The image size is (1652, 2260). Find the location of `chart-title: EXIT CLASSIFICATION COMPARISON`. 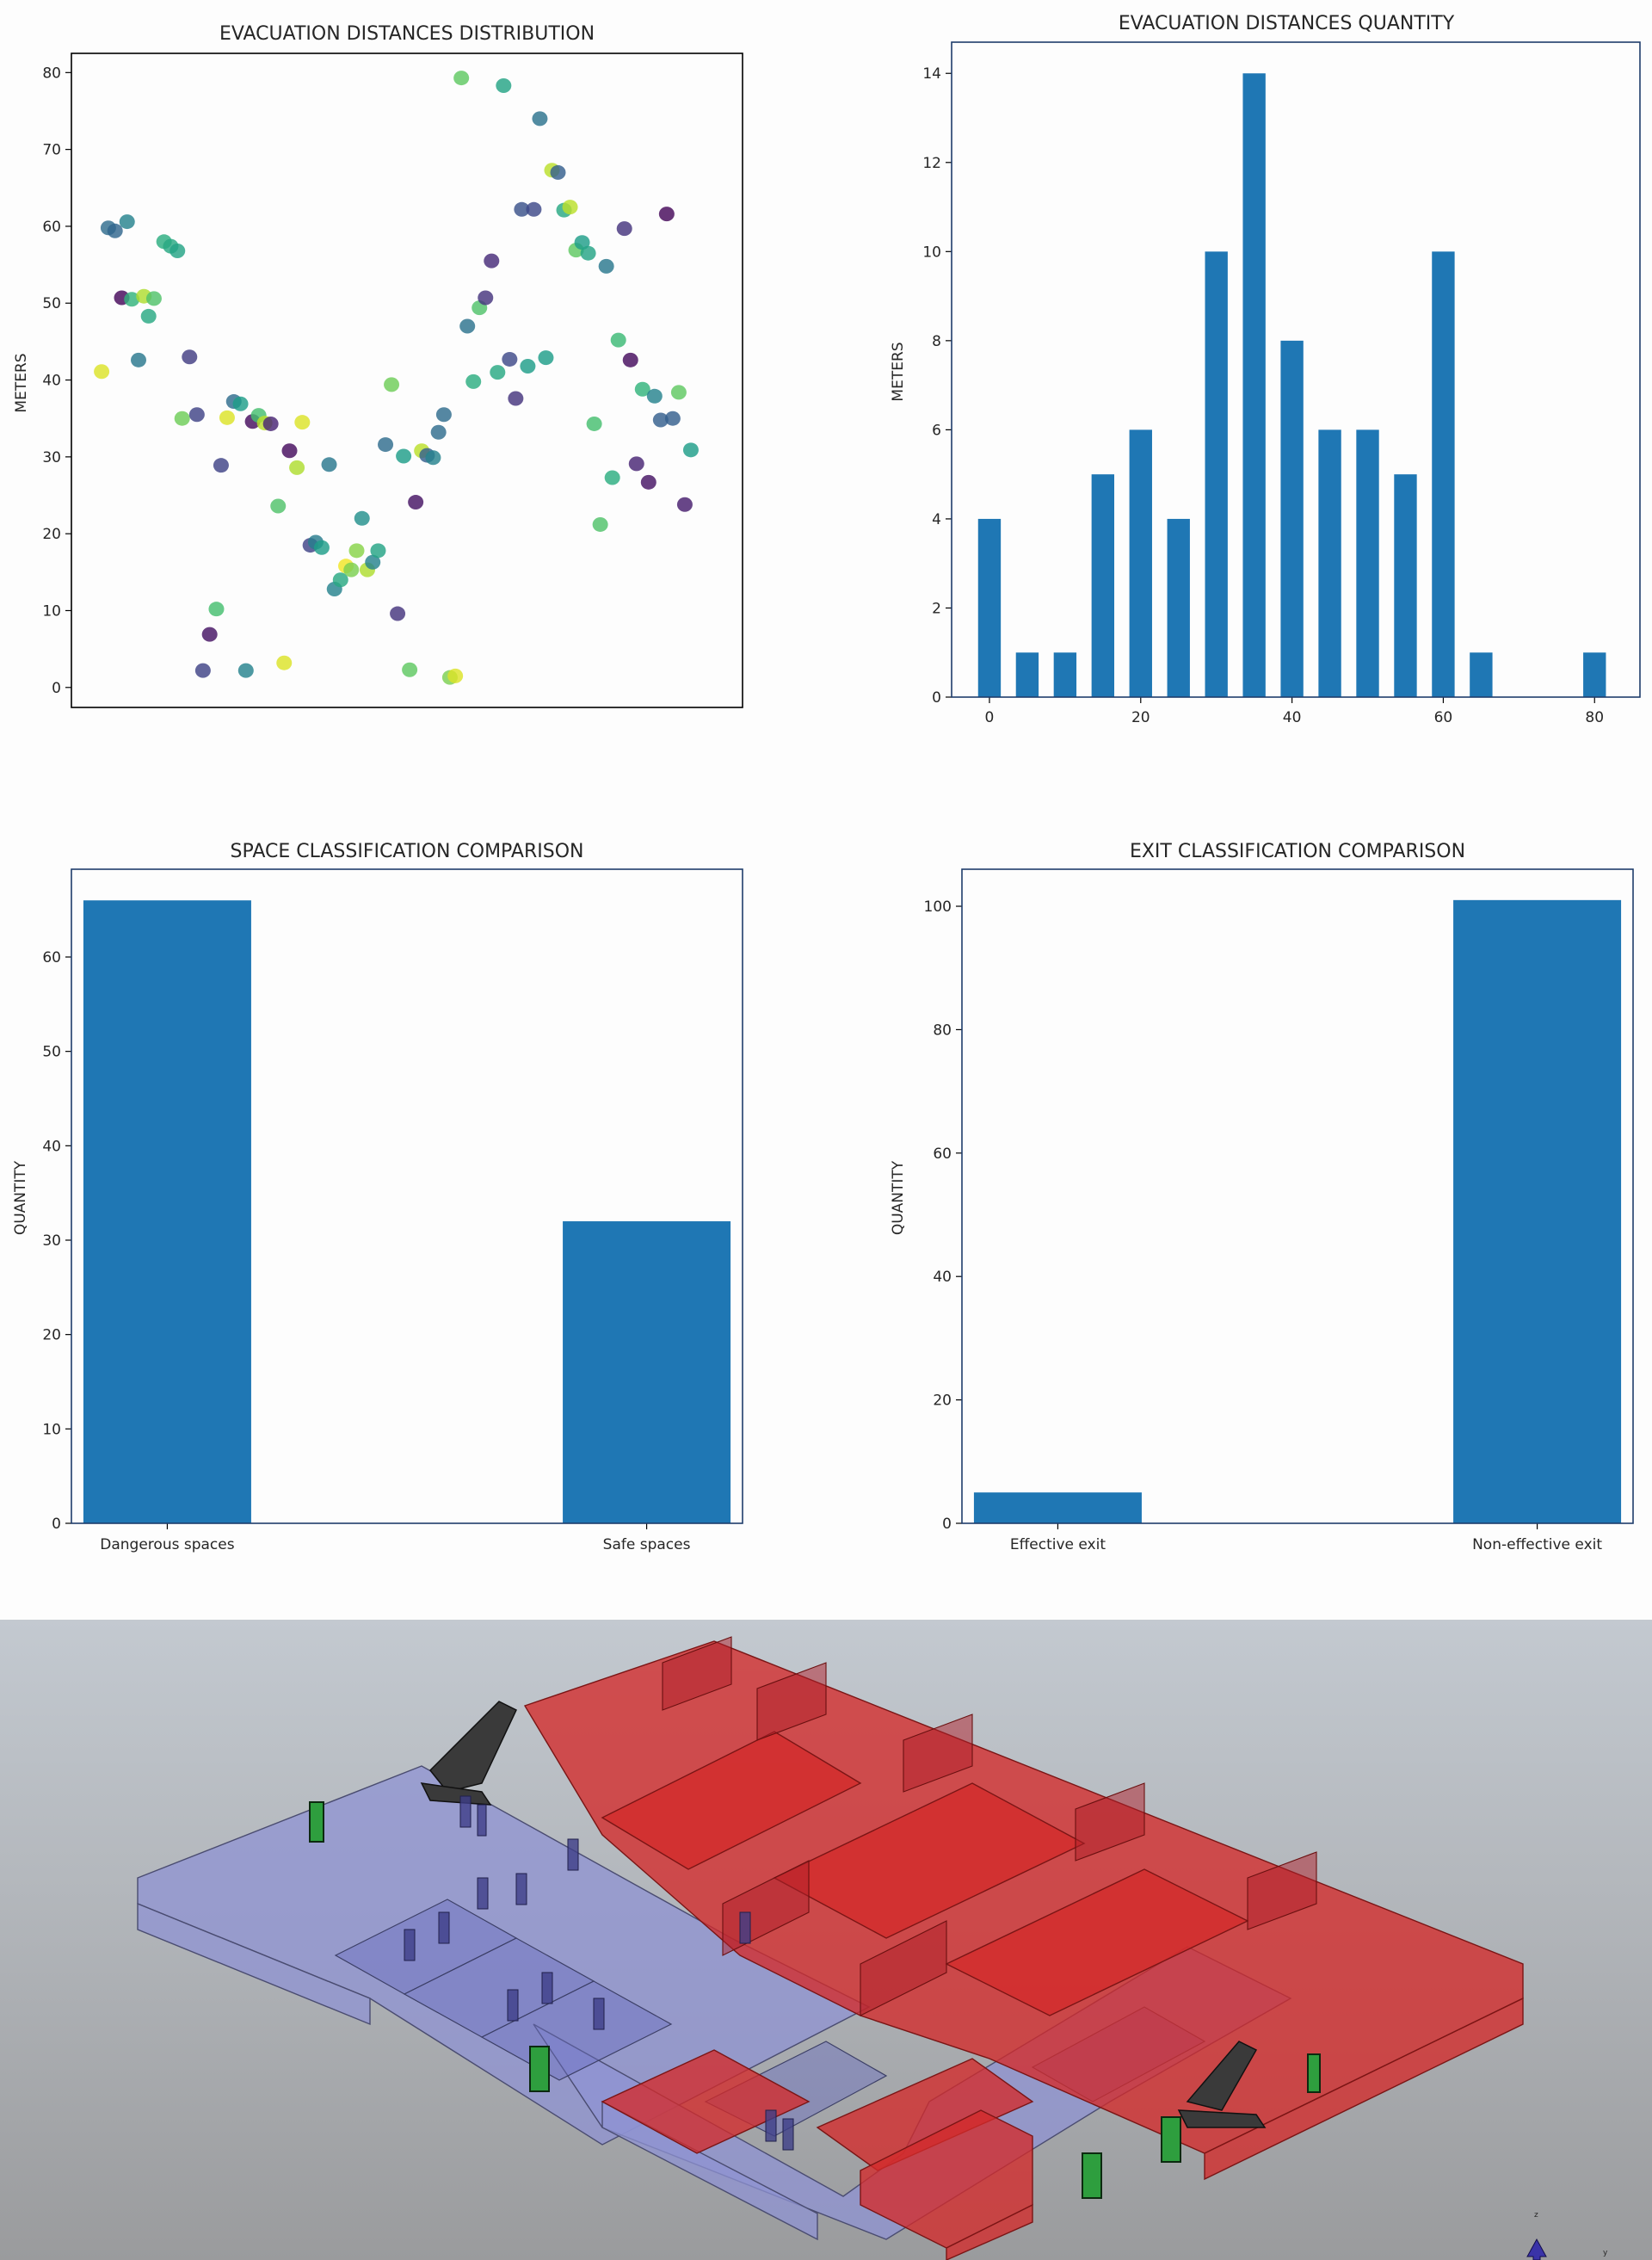

chart-title: EXIT CLASSIFICATION COMPARISON is located at coordinates (1297, 851).